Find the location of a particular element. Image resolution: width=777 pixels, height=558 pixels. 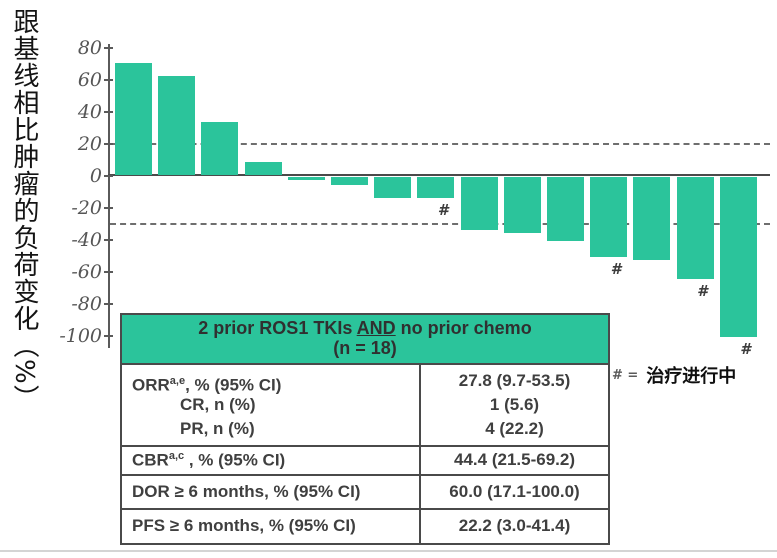

slide-divider-line is located at coordinates (388, 551).